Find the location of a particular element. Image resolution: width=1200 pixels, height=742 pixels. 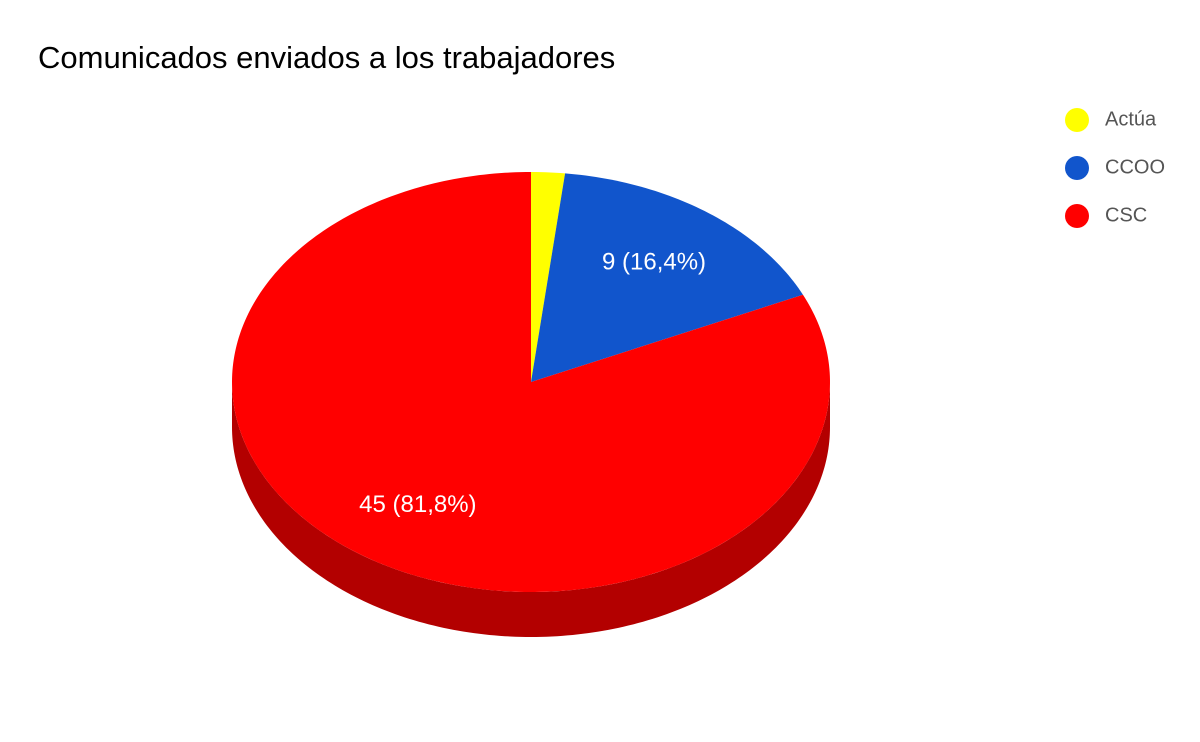

chart-title: Comunicados enviados a los trabajadores is located at coordinates (326, 57).